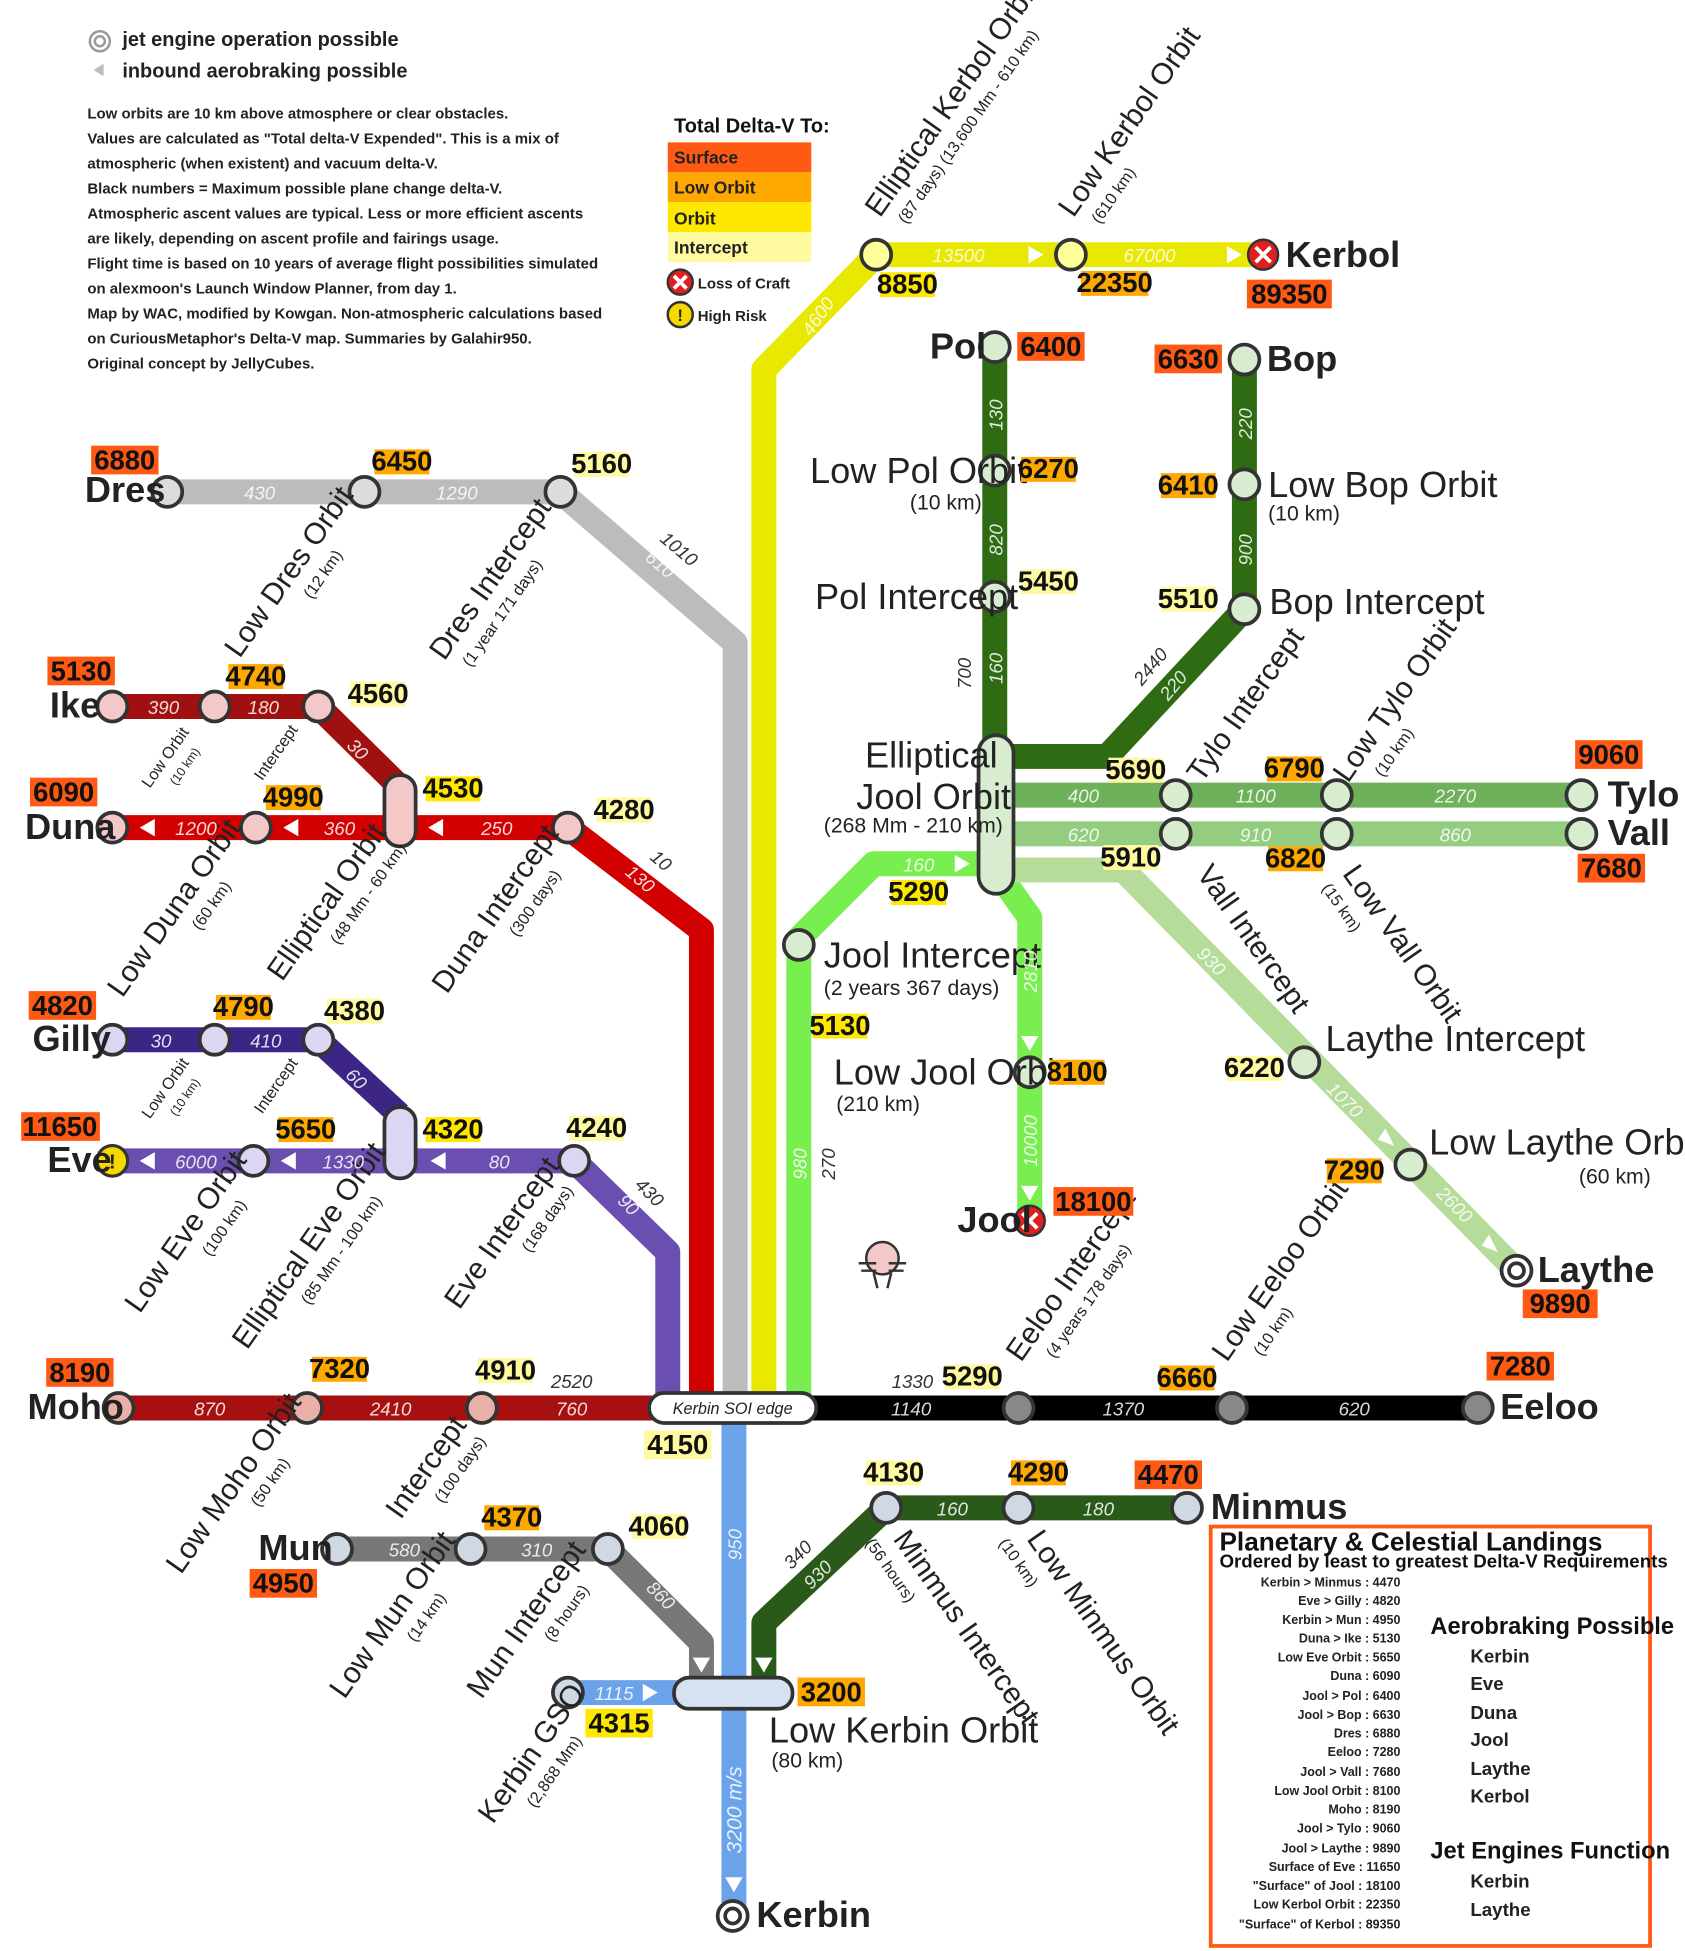 This screenshot has height=1951, width=1685. I want to click on seg-duna3: 250, so click(496, 828).